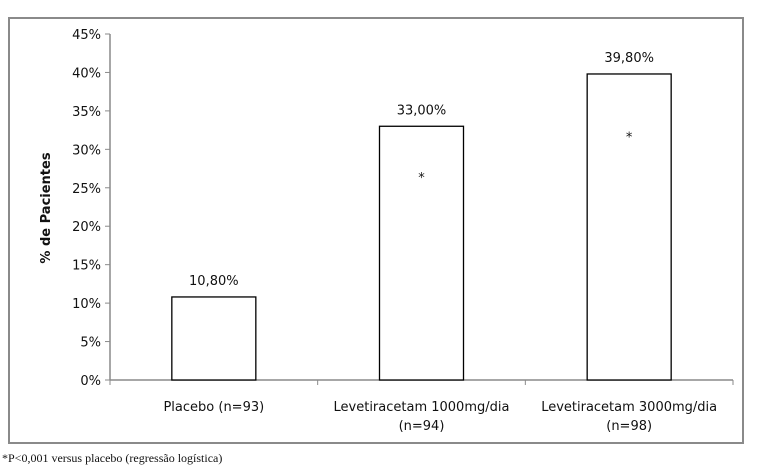  What do you see at coordinates (422, 407) in the screenshot?
I see `x-tick-label: Levetiracetam 1000mg/dia` at bounding box center [422, 407].